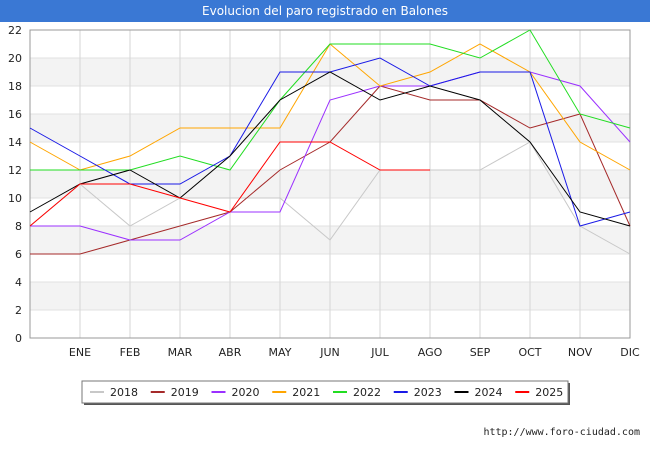 Image resolution: width=650 pixels, height=450 pixels. I want to click on source-watermark: http://www.foro-ciudad.com, so click(561, 432).